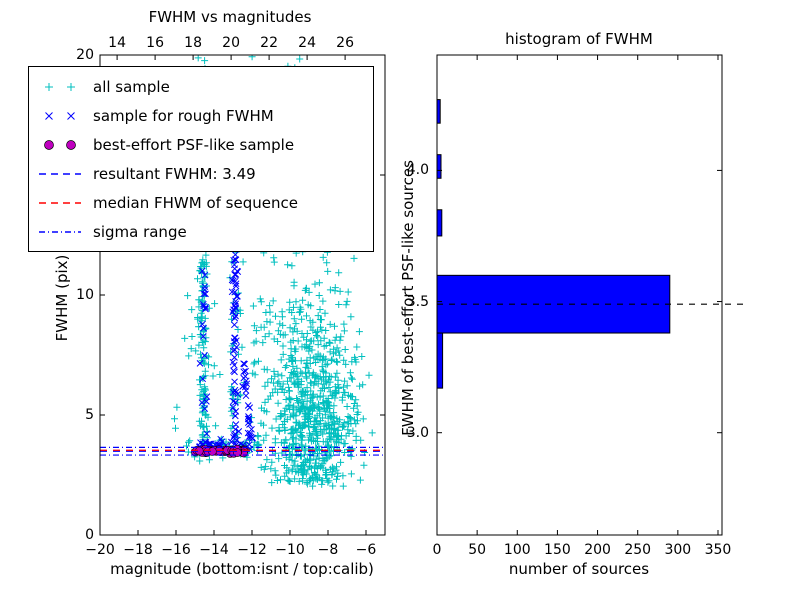 The height and width of the screenshot is (600, 800). I want to click on right-x-tick-label: 350, so click(718, 550).